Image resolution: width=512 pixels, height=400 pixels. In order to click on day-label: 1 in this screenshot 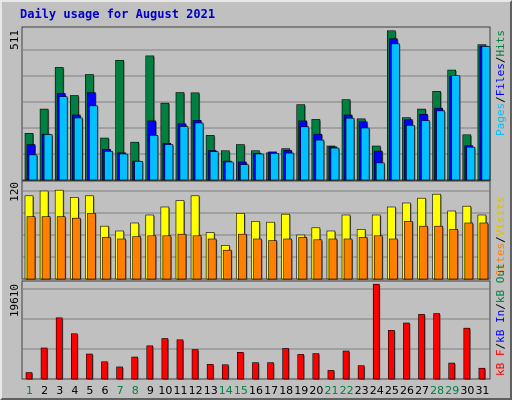, I will do `click(29, 390)`.